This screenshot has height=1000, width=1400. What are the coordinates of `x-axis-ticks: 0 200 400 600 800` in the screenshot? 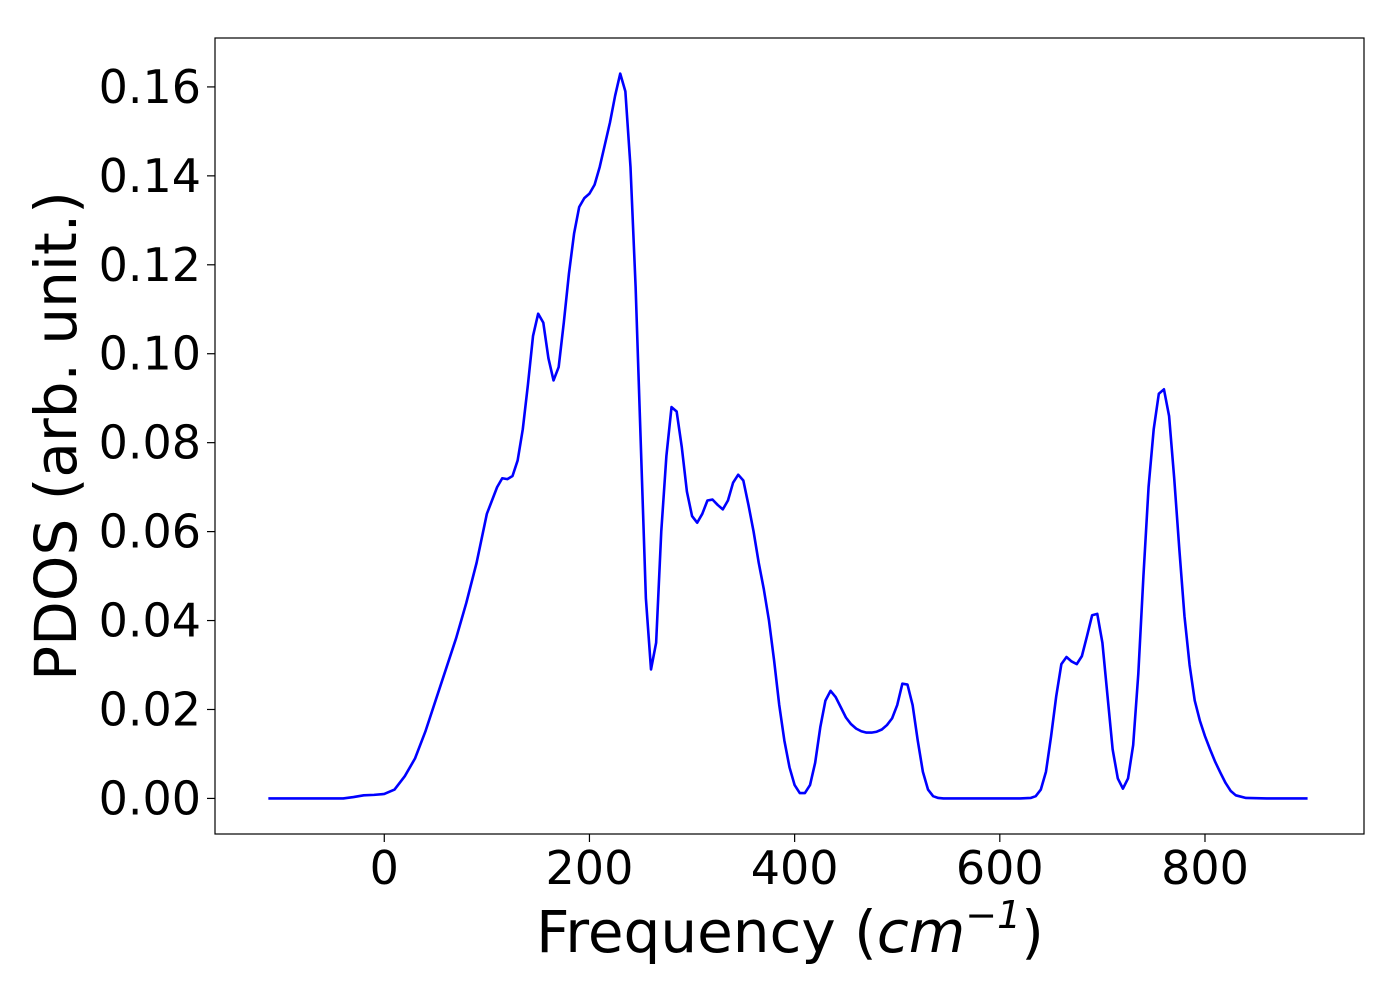 It's located at (809, 864).